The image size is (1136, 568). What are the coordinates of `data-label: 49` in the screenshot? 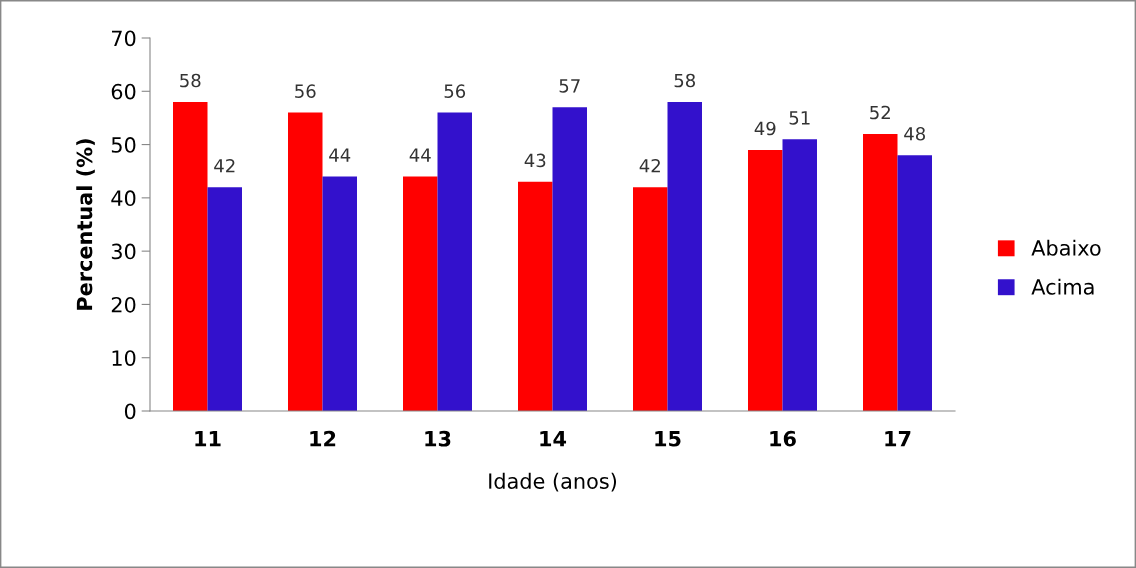 It's located at (765, 128).